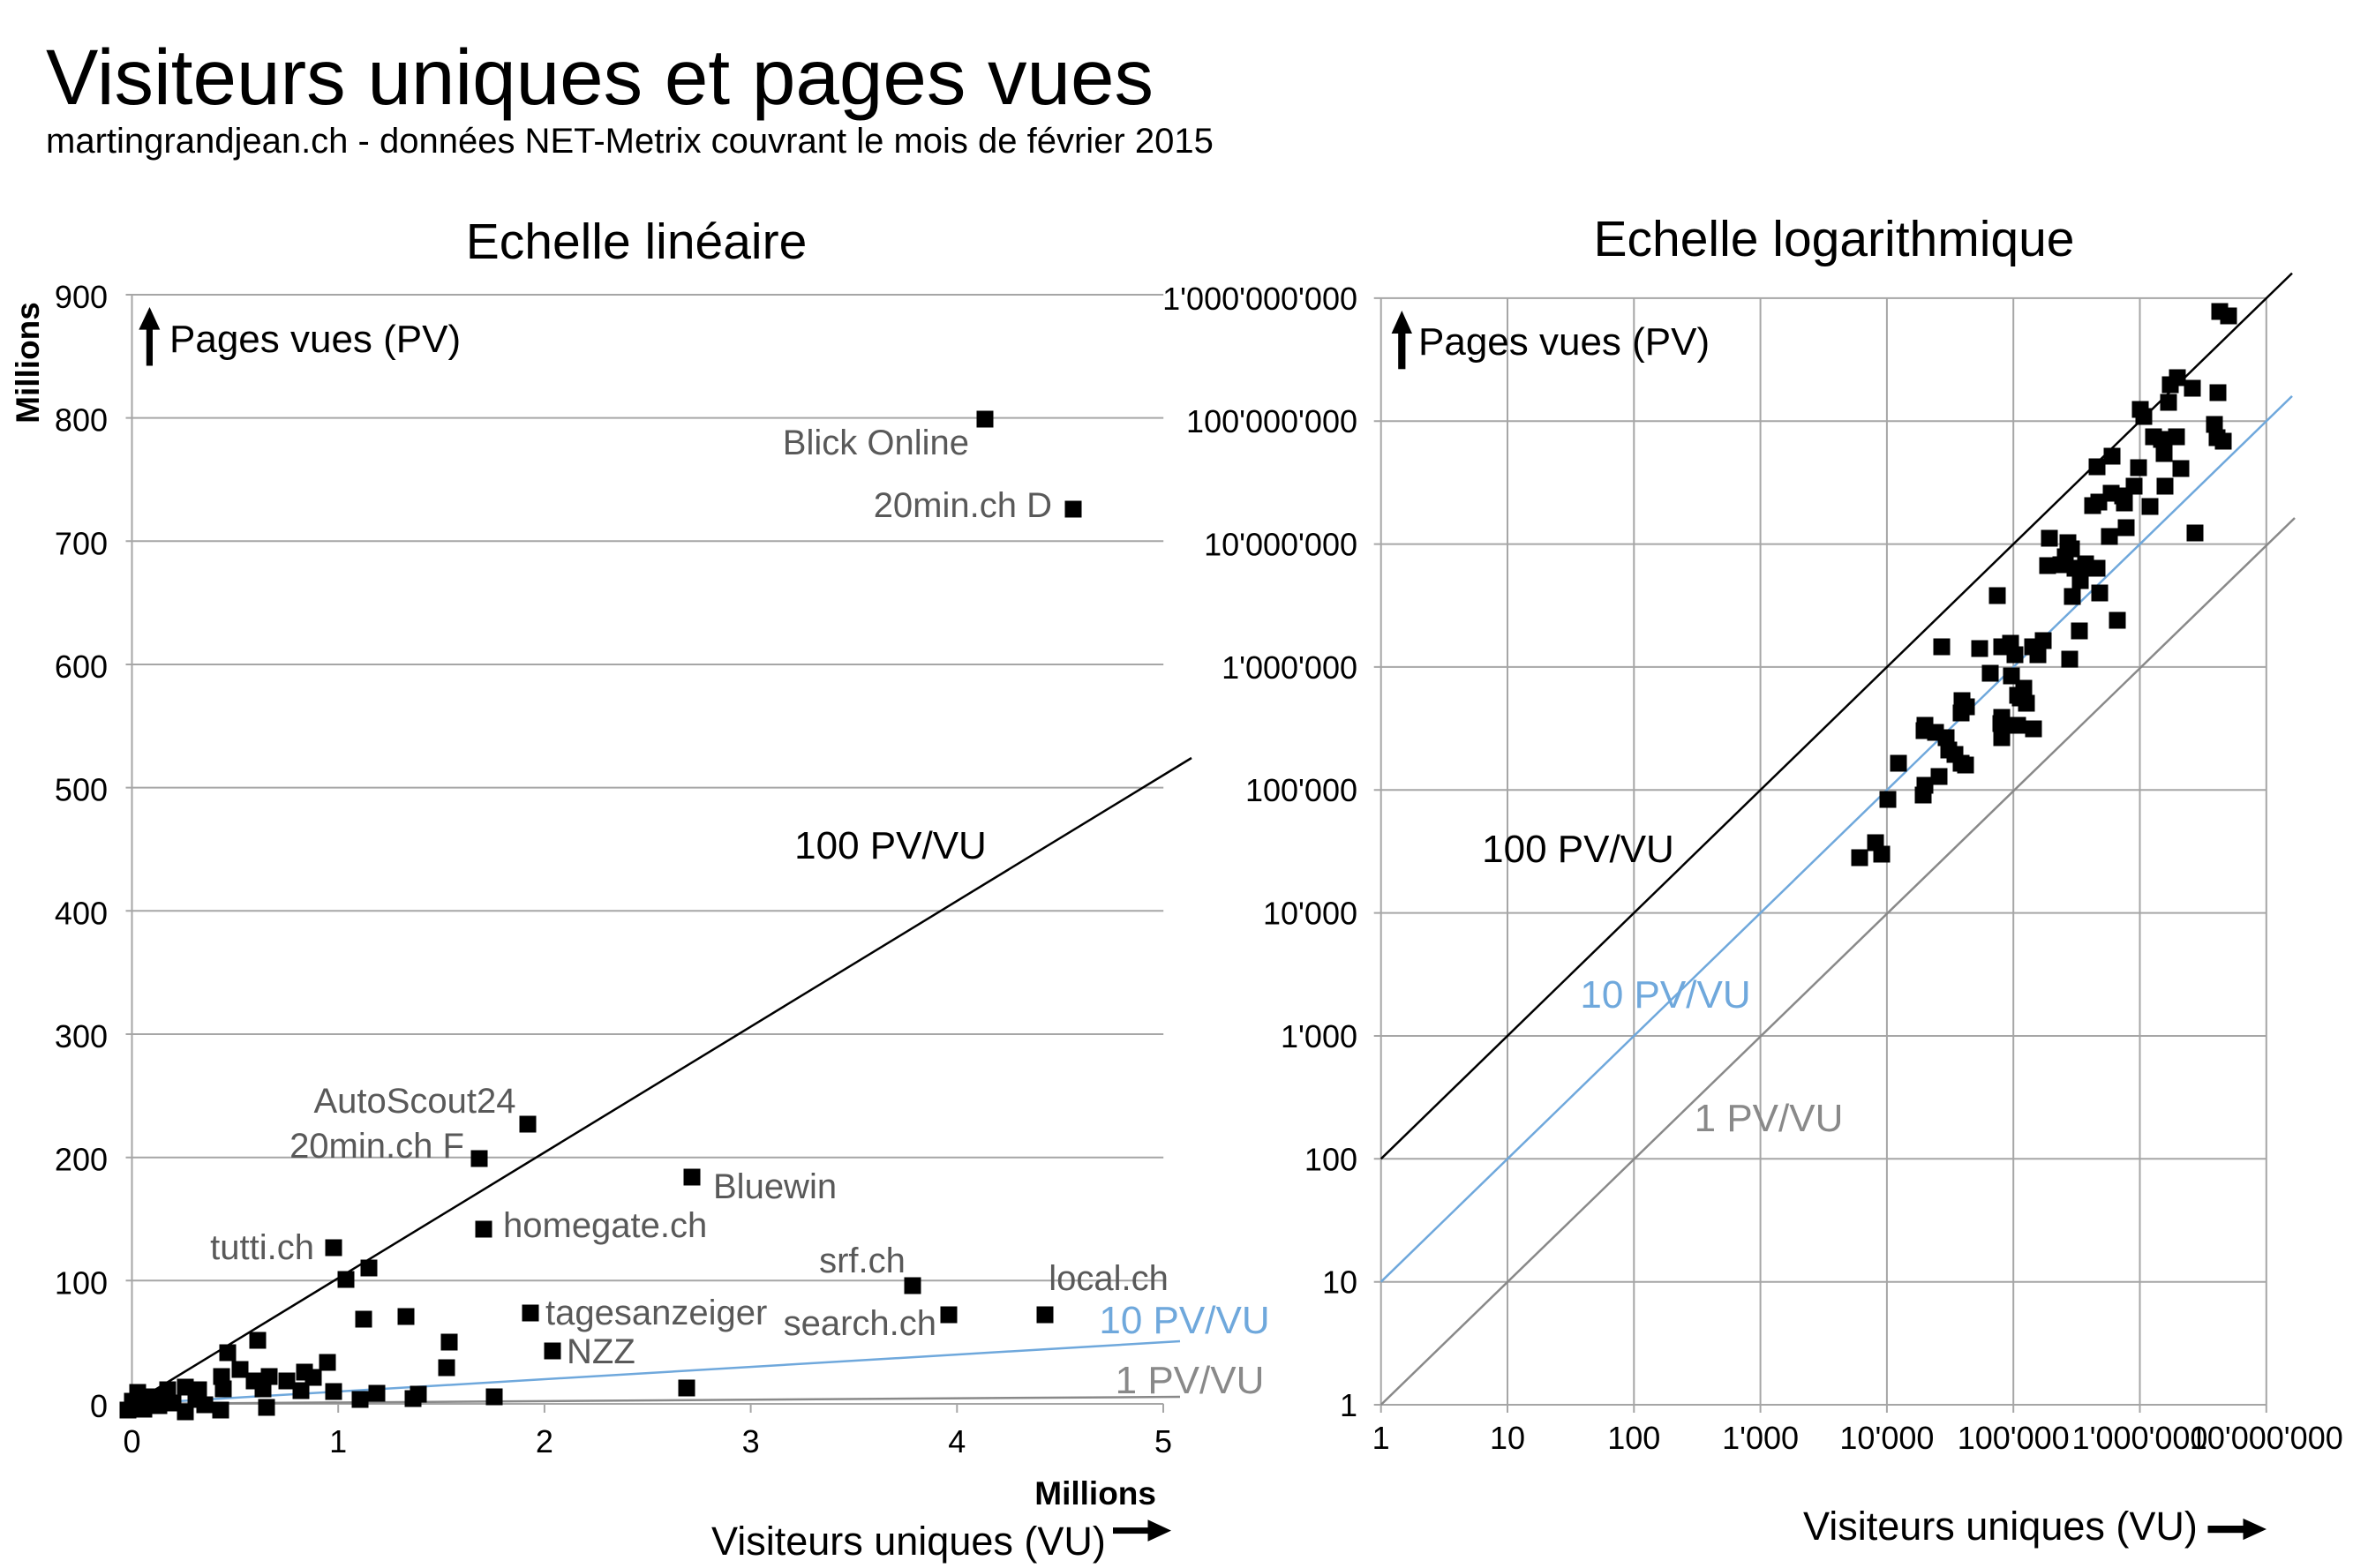 This screenshot has height=1568, width=2353. Describe the element at coordinates (775, 1186) in the screenshot. I see `svg-text: Bluewin` at that location.